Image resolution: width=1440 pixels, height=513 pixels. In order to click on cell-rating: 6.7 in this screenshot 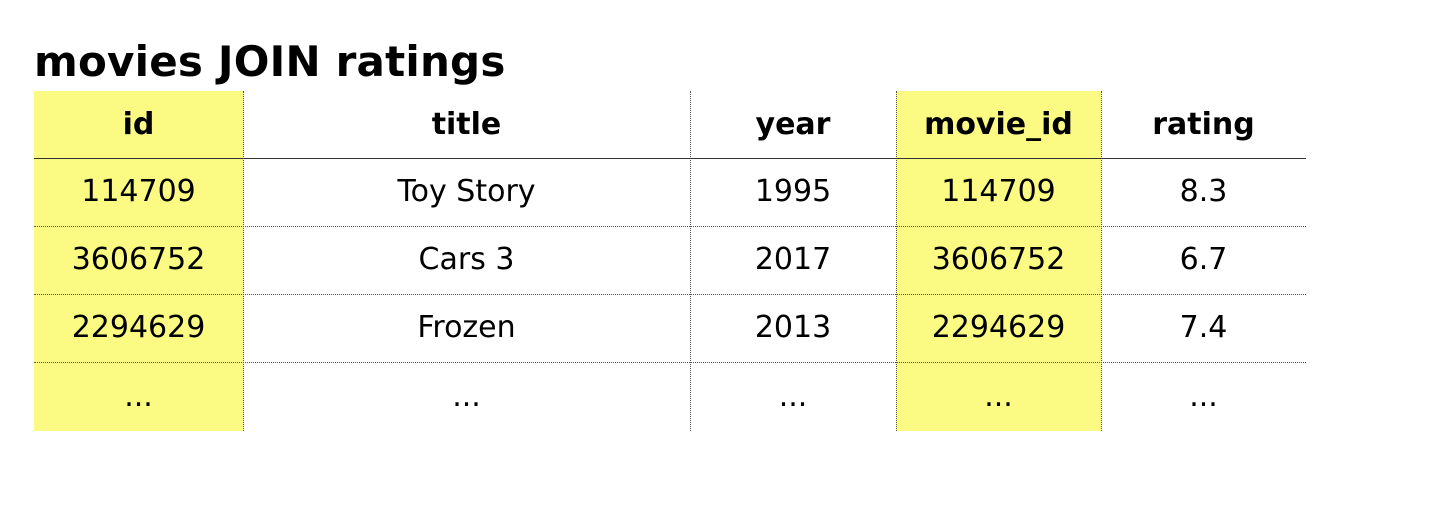, I will do `click(1203, 259)`.